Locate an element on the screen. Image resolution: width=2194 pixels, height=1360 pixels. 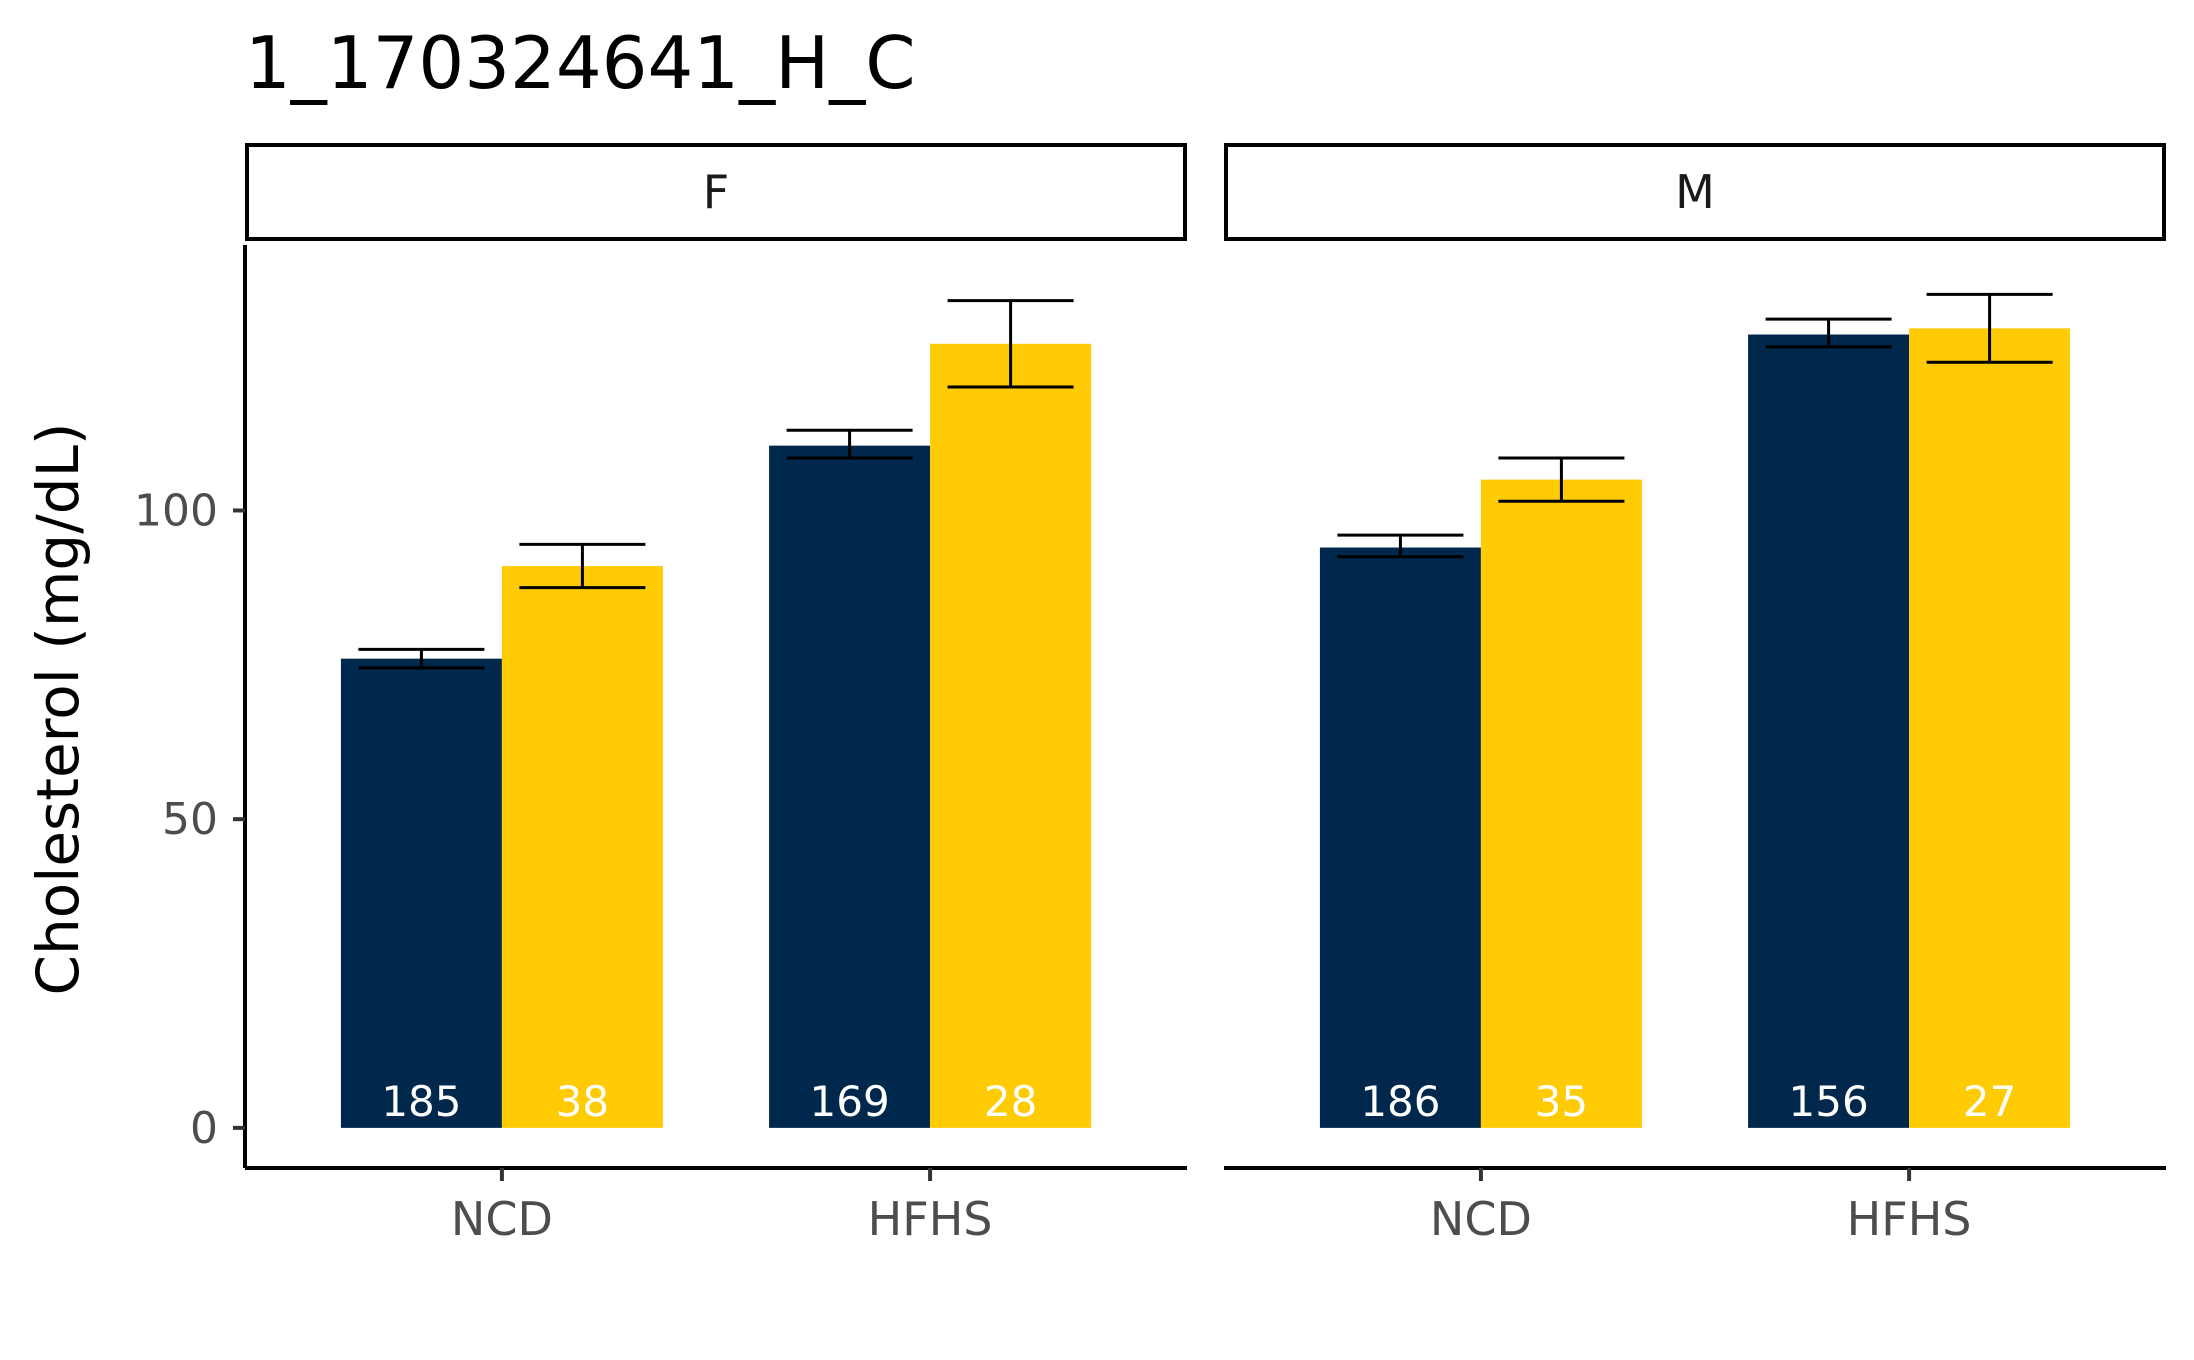
y-tick-label: 100 is located at coordinates (176, 510).